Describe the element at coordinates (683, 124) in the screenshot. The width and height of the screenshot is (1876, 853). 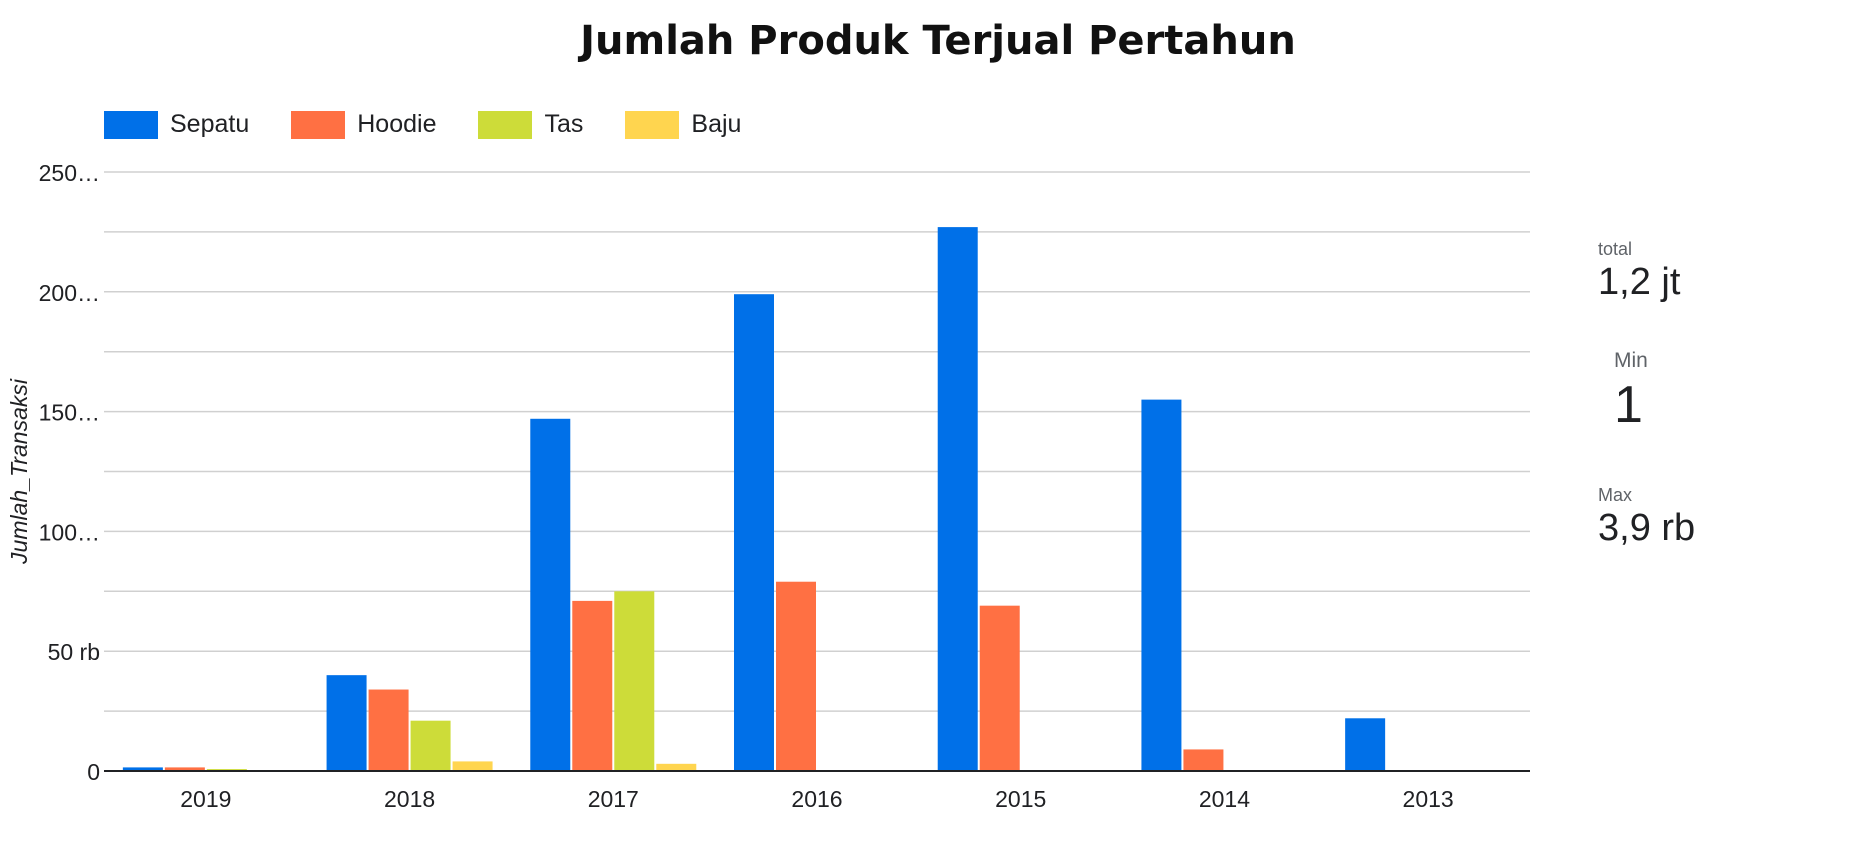
I see `legend-item-baju: Baju` at that location.